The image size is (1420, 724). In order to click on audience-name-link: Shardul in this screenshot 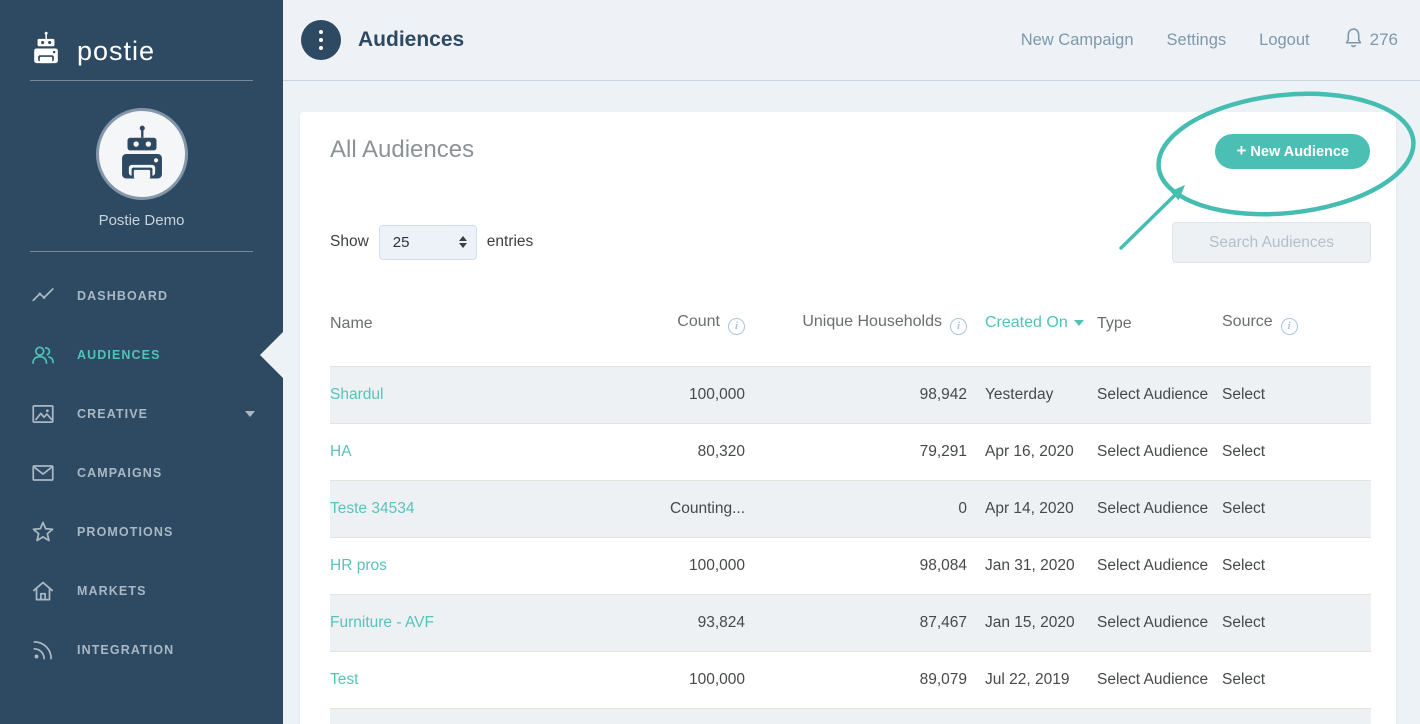, I will do `click(357, 394)`.